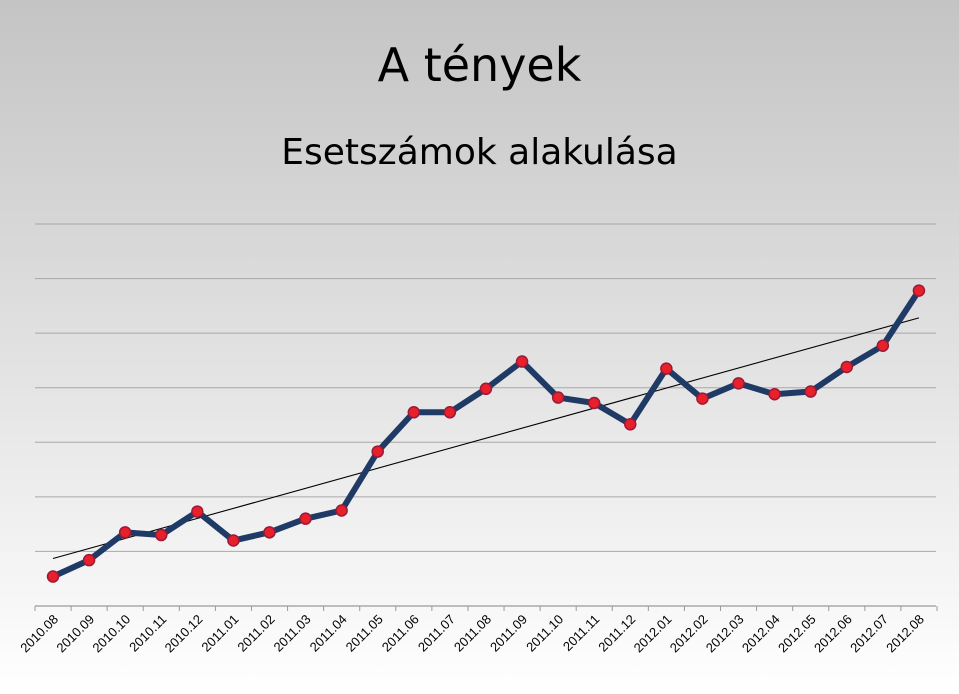  Describe the element at coordinates (919, 290) in the screenshot. I see `data-point-2012.08` at that location.